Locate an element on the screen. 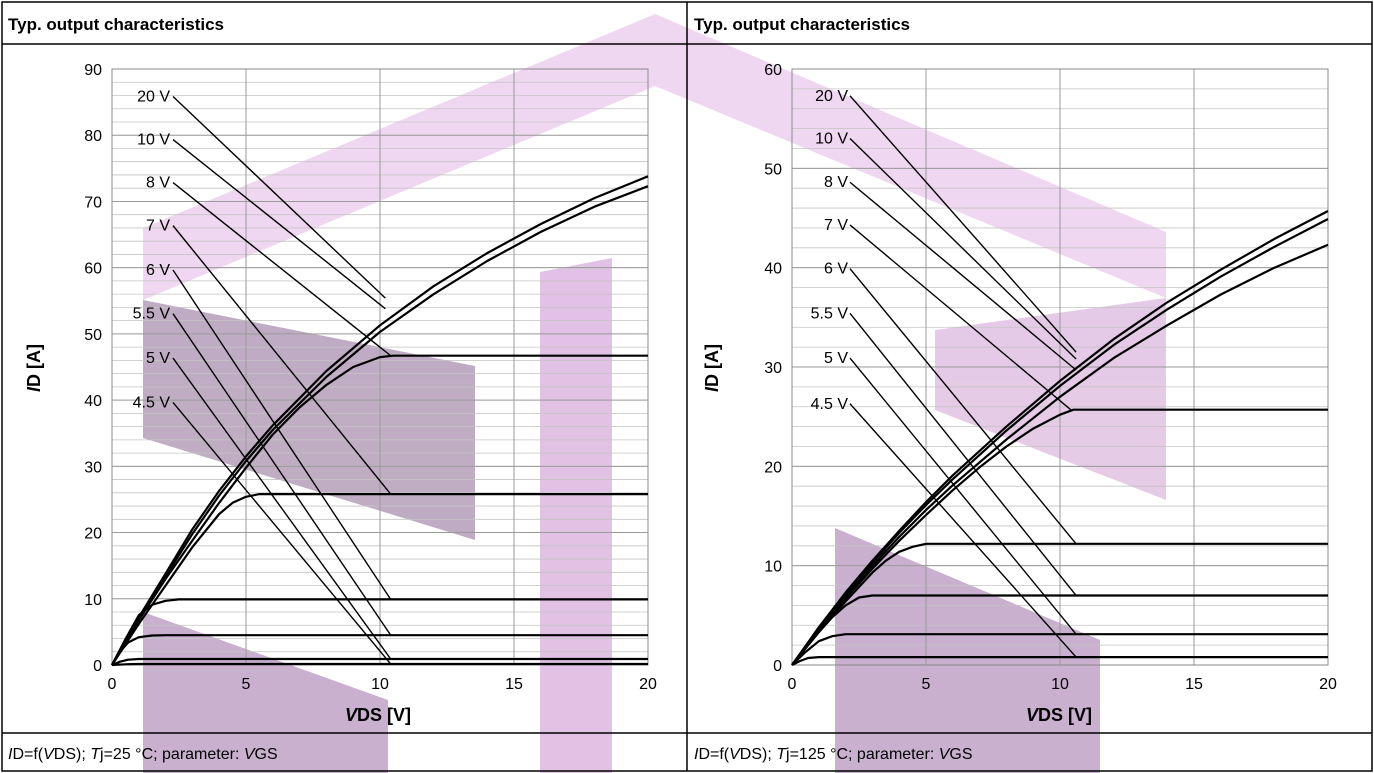 Image resolution: width=1374 pixels, height=773 pixels. footer-symbol-v: V is located at coordinates (49, 754).